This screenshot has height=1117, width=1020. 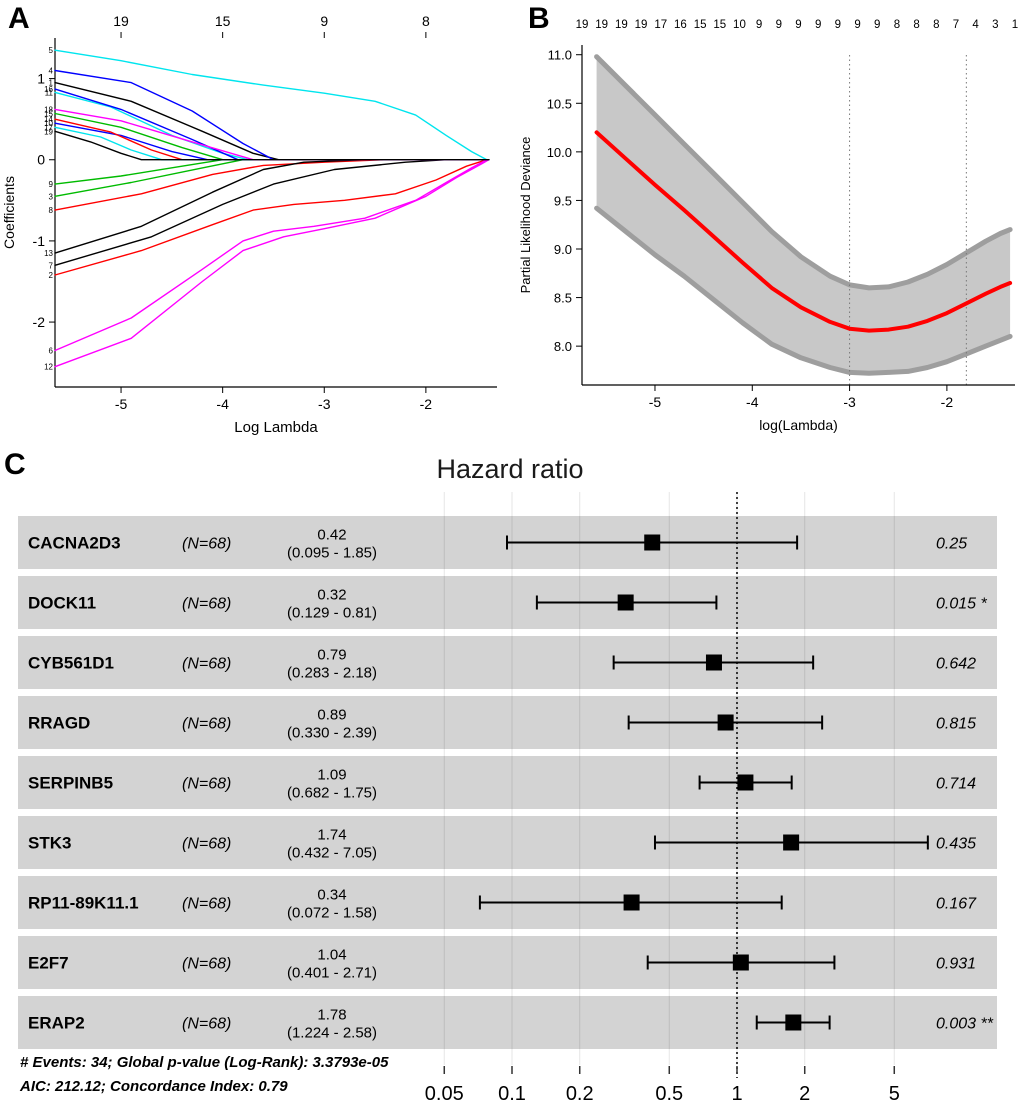 What do you see at coordinates (276, 427) in the screenshot?
I see `svg-text: Log Lambda` at bounding box center [276, 427].